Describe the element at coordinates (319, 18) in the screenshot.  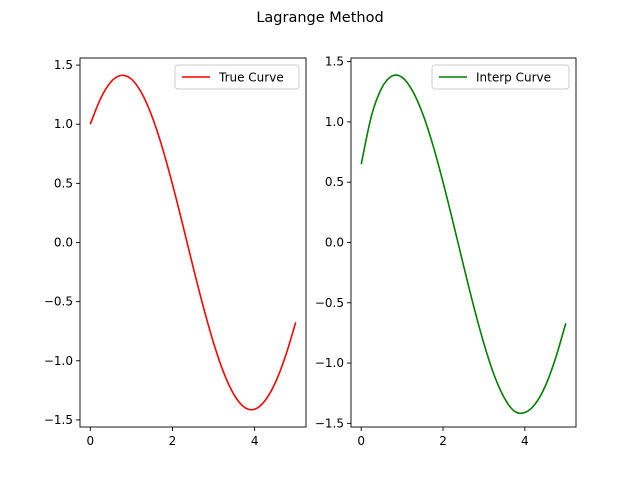
I see `figure-title: Lagrange Method` at that location.